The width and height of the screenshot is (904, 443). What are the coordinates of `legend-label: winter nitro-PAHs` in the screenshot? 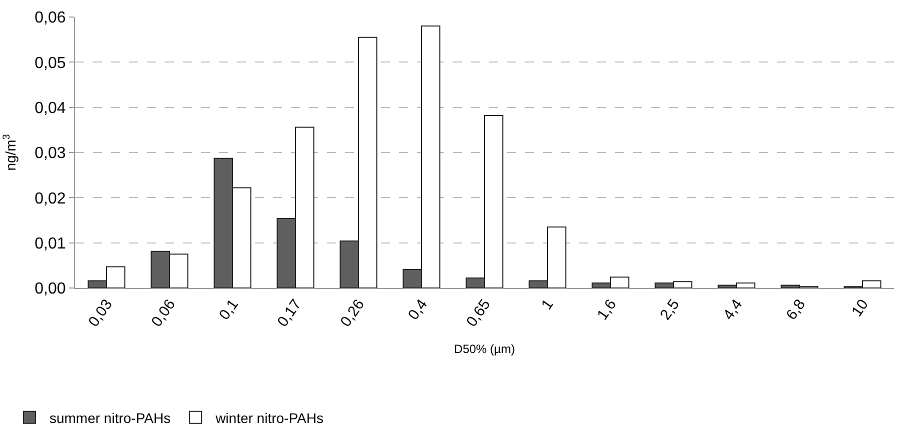 It's located at (269, 418).